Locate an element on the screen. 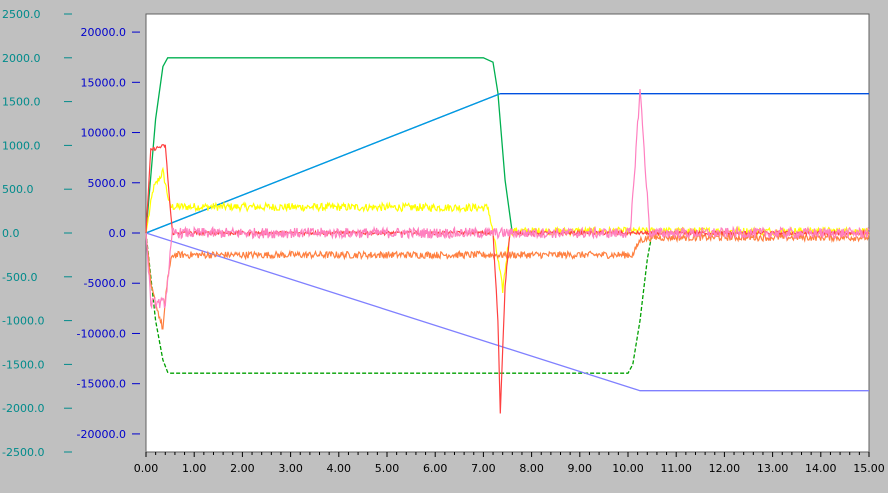 This screenshot has height=493, width=888. left-axis-tick-label: -2500.0 is located at coordinates (23, 452).